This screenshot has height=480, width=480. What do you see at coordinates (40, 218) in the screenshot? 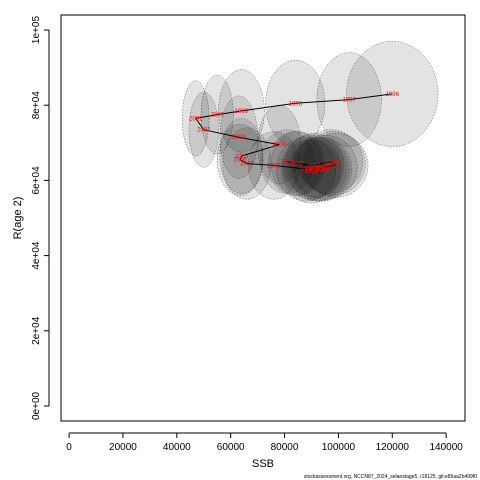
I see `y-axis: 0e+00 2e+04 4e+04 6e+04 8e+04 1e+05` at bounding box center [40, 218].